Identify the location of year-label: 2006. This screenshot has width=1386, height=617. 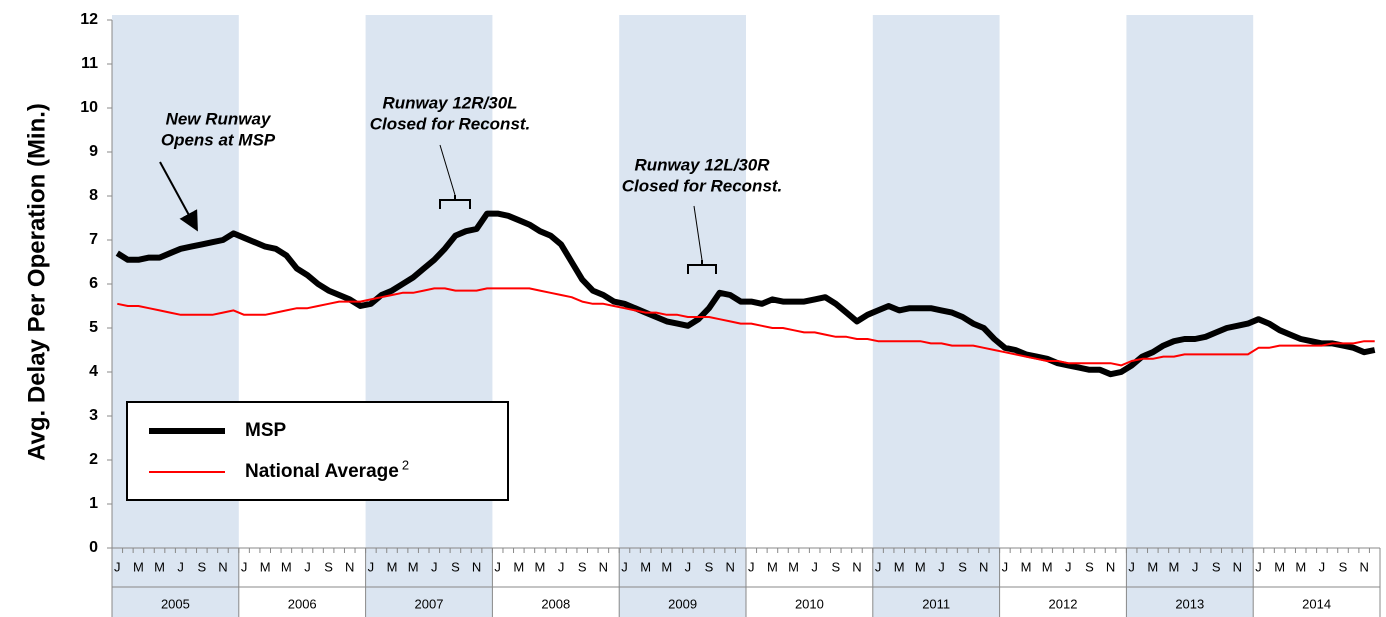
(302, 603).